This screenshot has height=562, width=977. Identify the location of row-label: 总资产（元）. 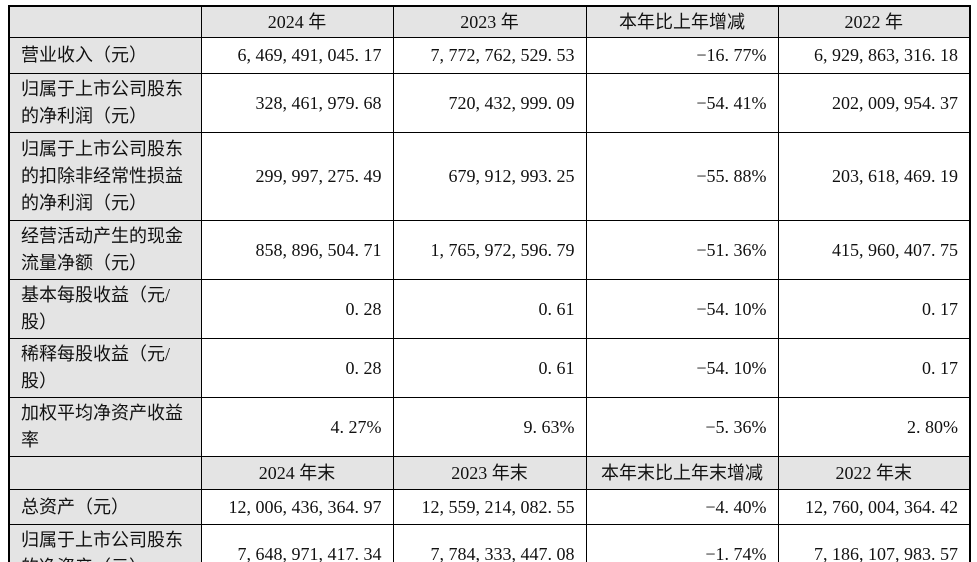
(105, 507).